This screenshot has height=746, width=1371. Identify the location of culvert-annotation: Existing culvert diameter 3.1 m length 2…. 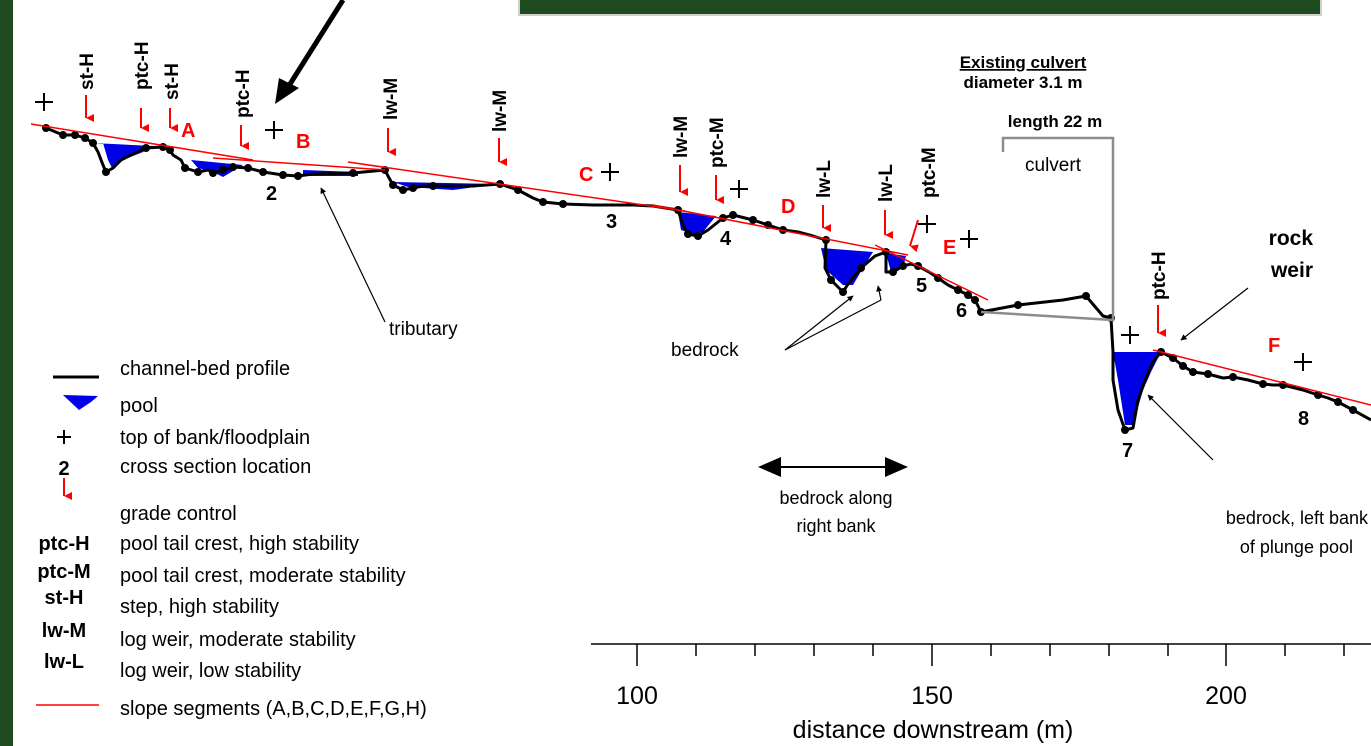
(1031, 114).